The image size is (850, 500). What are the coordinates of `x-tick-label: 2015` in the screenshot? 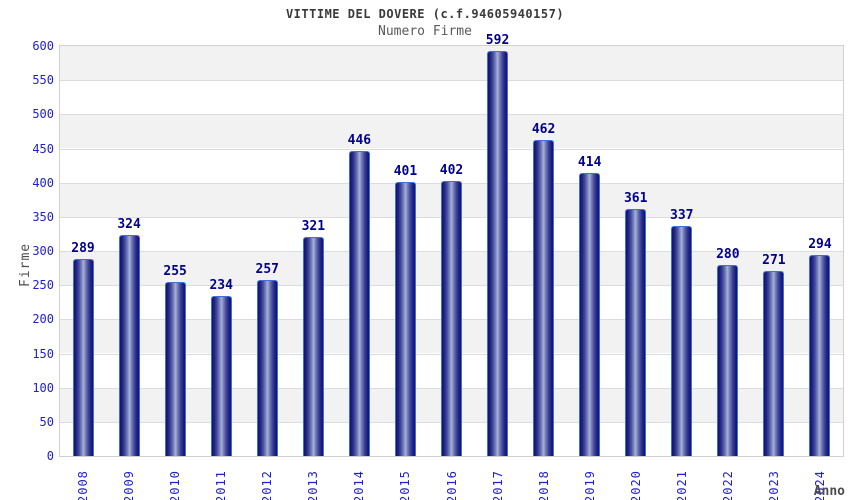 It's located at (405, 485).